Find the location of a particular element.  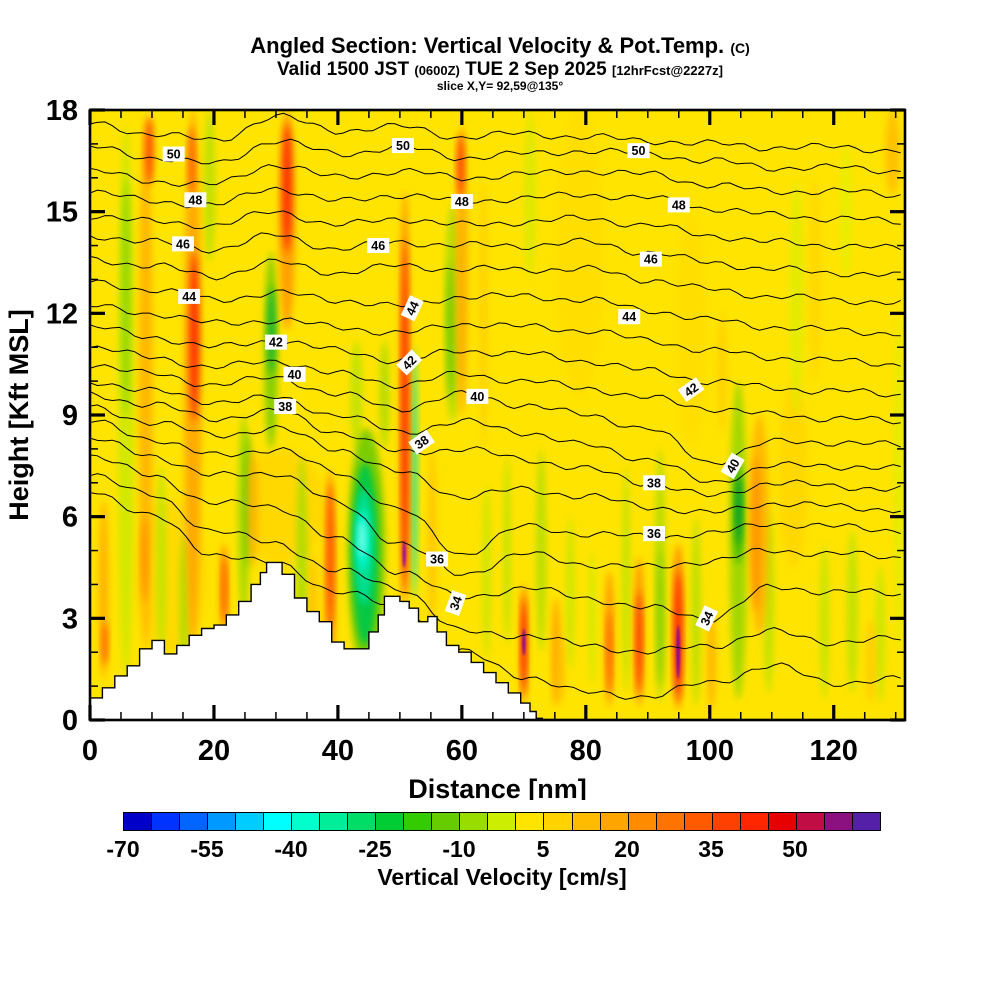

svg-text: 60 is located at coordinates (462, 751).